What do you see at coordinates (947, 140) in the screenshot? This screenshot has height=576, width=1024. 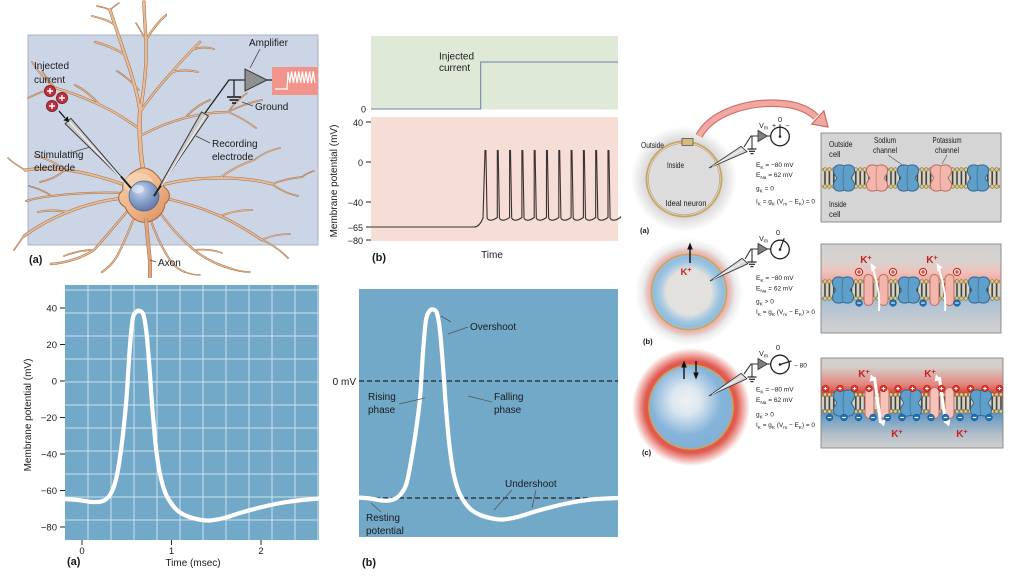 I see `svg-text: Potassium` at bounding box center [947, 140].